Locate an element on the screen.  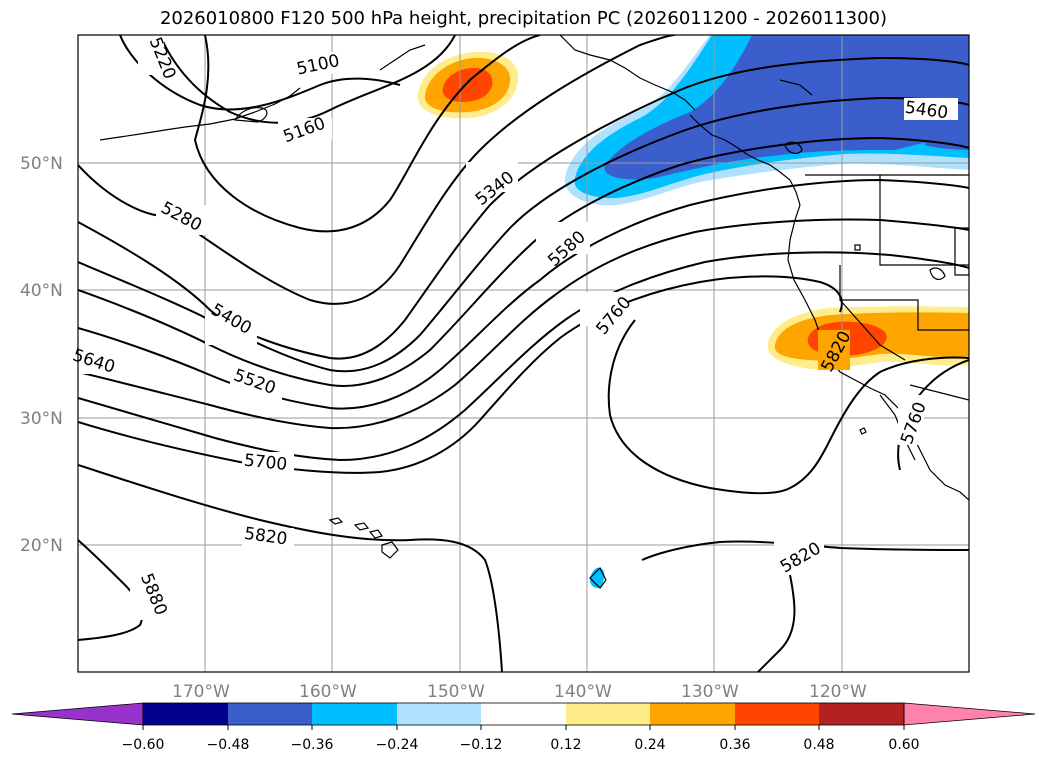
lon-label-160w: 160°W is located at coordinates (328, 692).